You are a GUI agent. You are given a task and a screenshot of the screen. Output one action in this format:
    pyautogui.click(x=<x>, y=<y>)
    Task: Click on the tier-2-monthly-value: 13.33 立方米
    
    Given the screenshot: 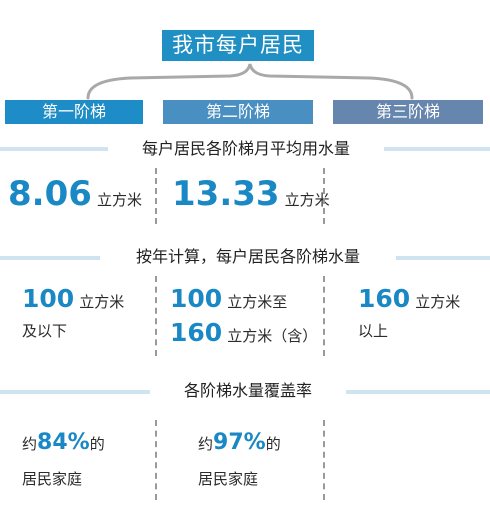 What is the action you would take?
    pyautogui.click(x=251, y=194)
    